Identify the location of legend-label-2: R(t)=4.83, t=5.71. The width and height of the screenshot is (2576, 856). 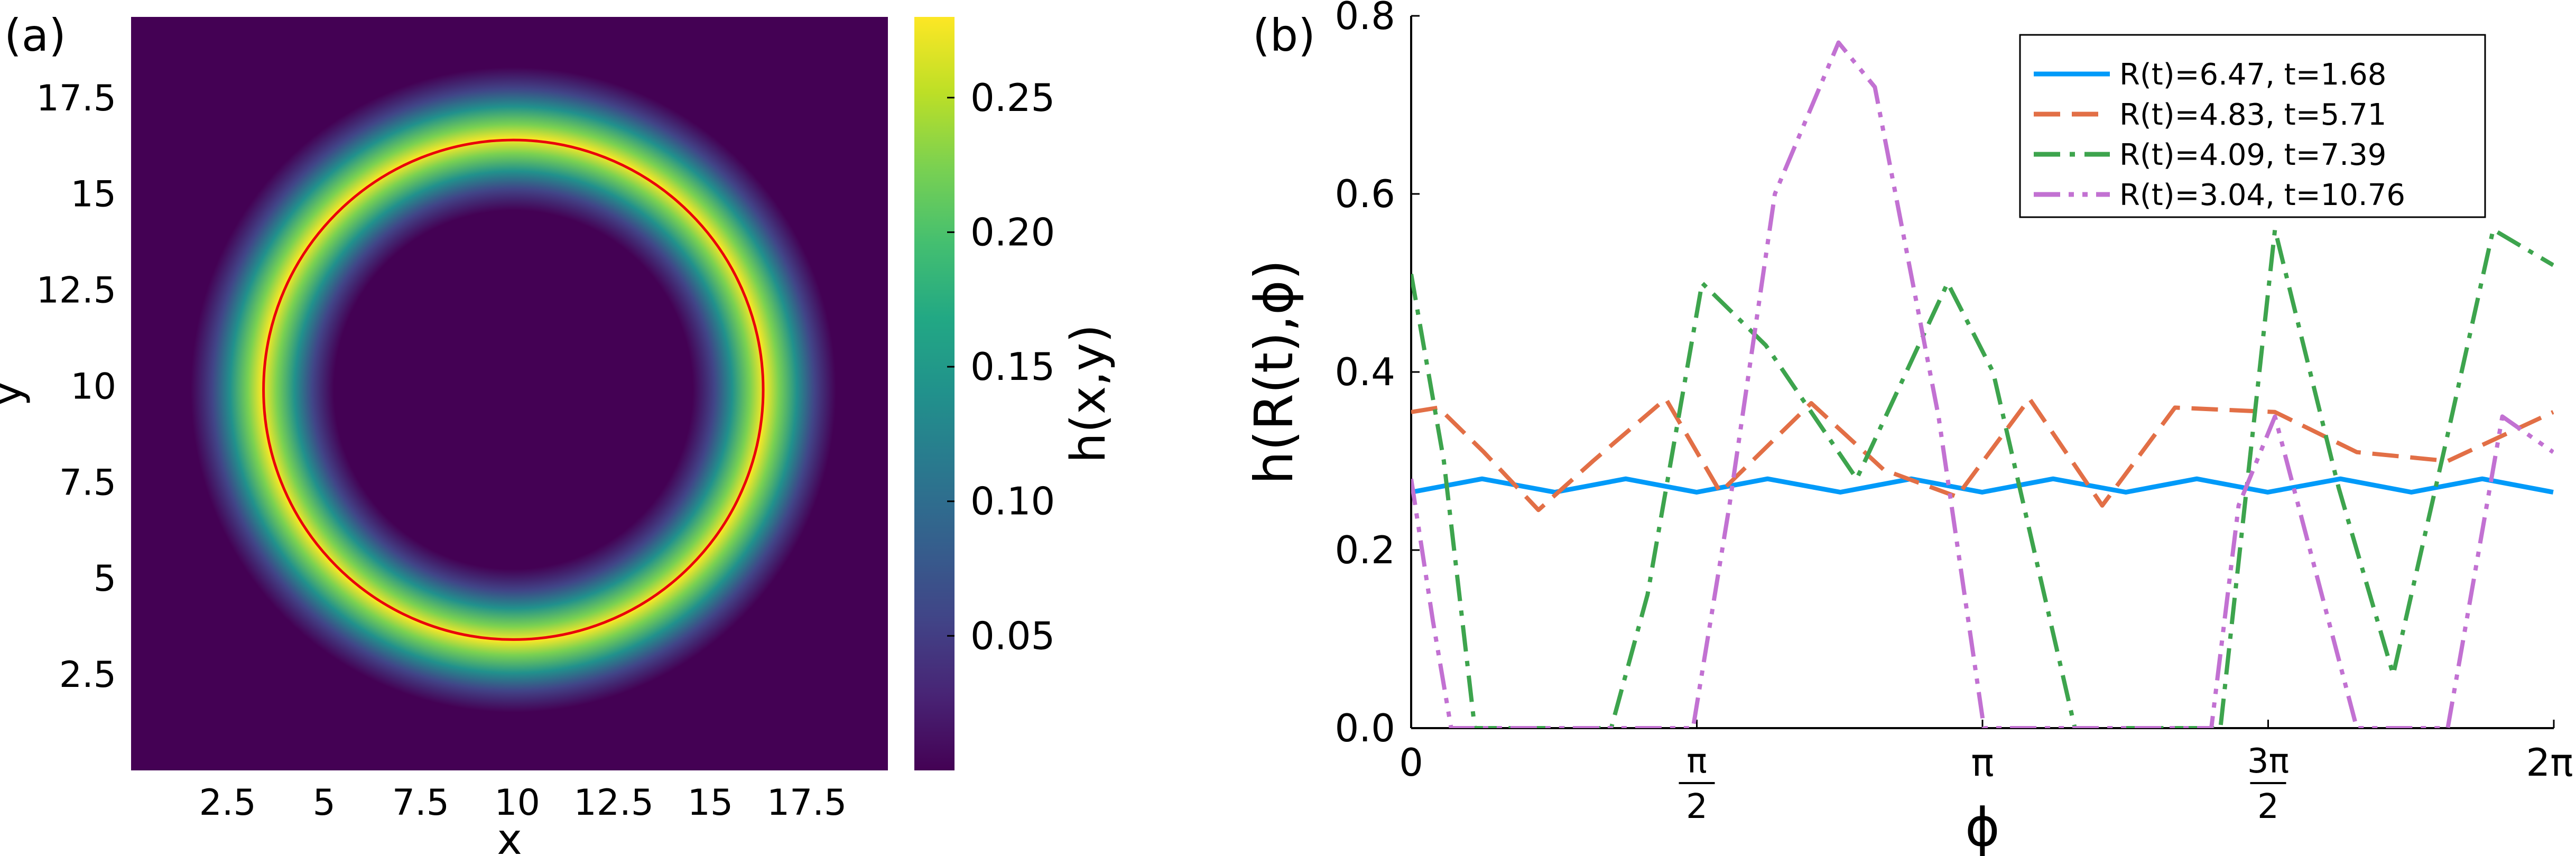
(2253, 115).